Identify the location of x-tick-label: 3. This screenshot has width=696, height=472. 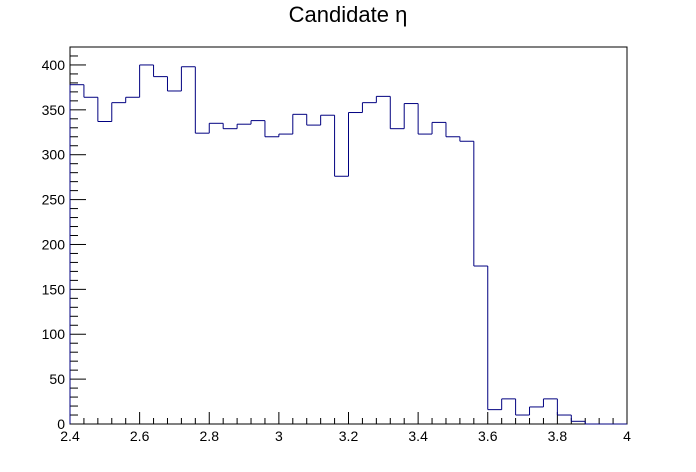
(279, 436).